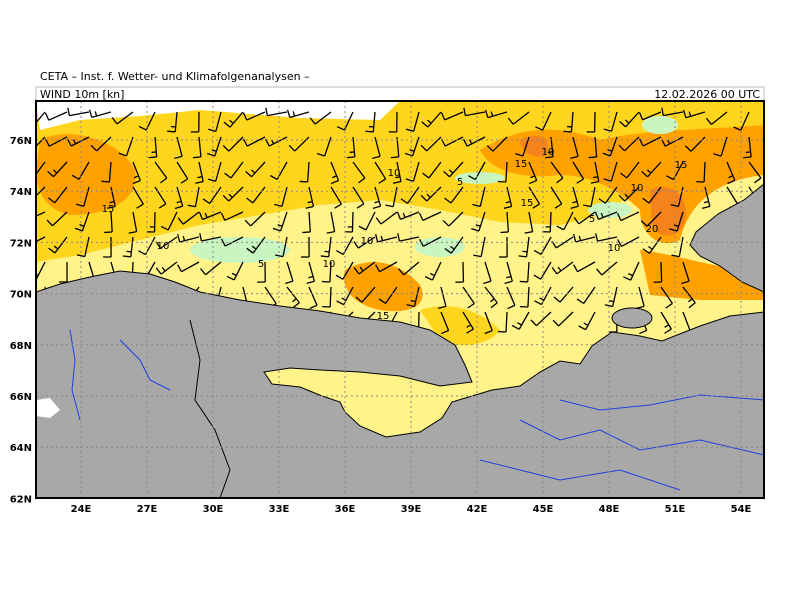 The height and width of the screenshot is (600, 800). What do you see at coordinates (675, 509) in the screenshot?
I see `lon-label: 51E` at bounding box center [675, 509].